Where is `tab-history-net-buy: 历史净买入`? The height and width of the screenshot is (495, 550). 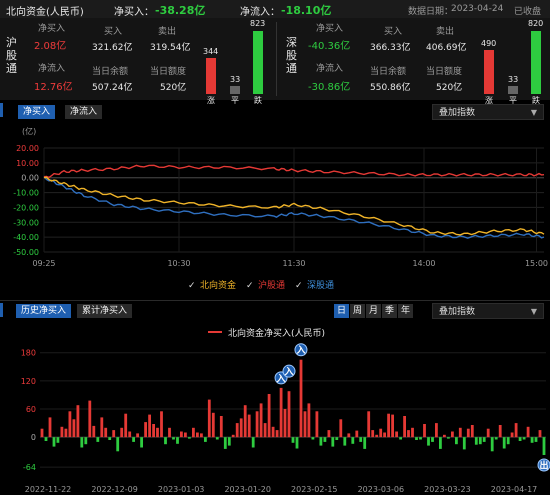 tab-history-net-buy: 历史净买入 is located at coordinates (44, 311).